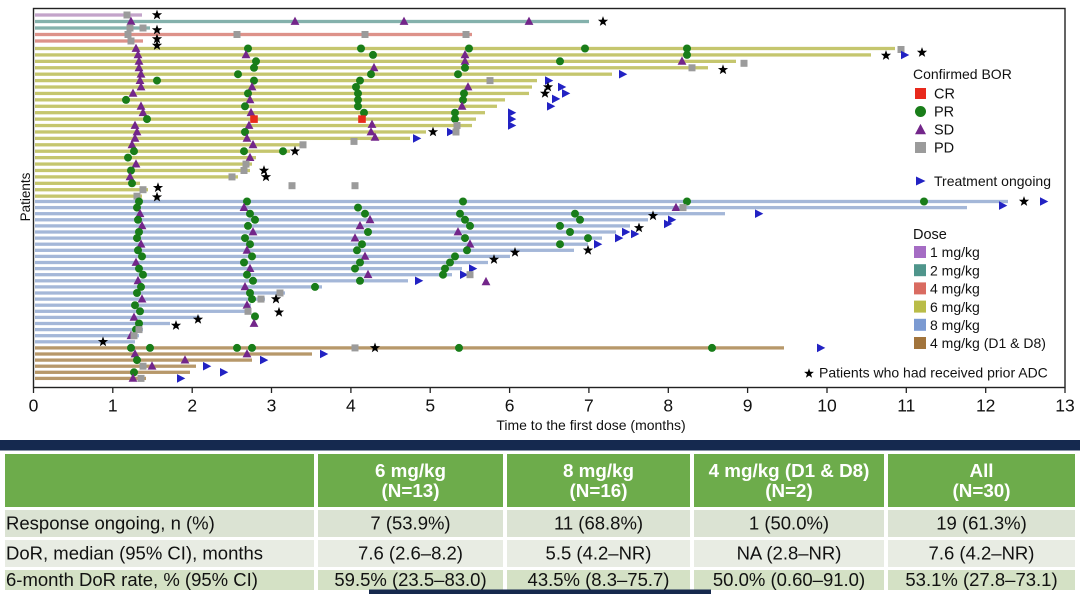  What do you see at coordinates (906, 406) in the screenshot?
I see `svg-text: 11` at bounding box center [906, 406].